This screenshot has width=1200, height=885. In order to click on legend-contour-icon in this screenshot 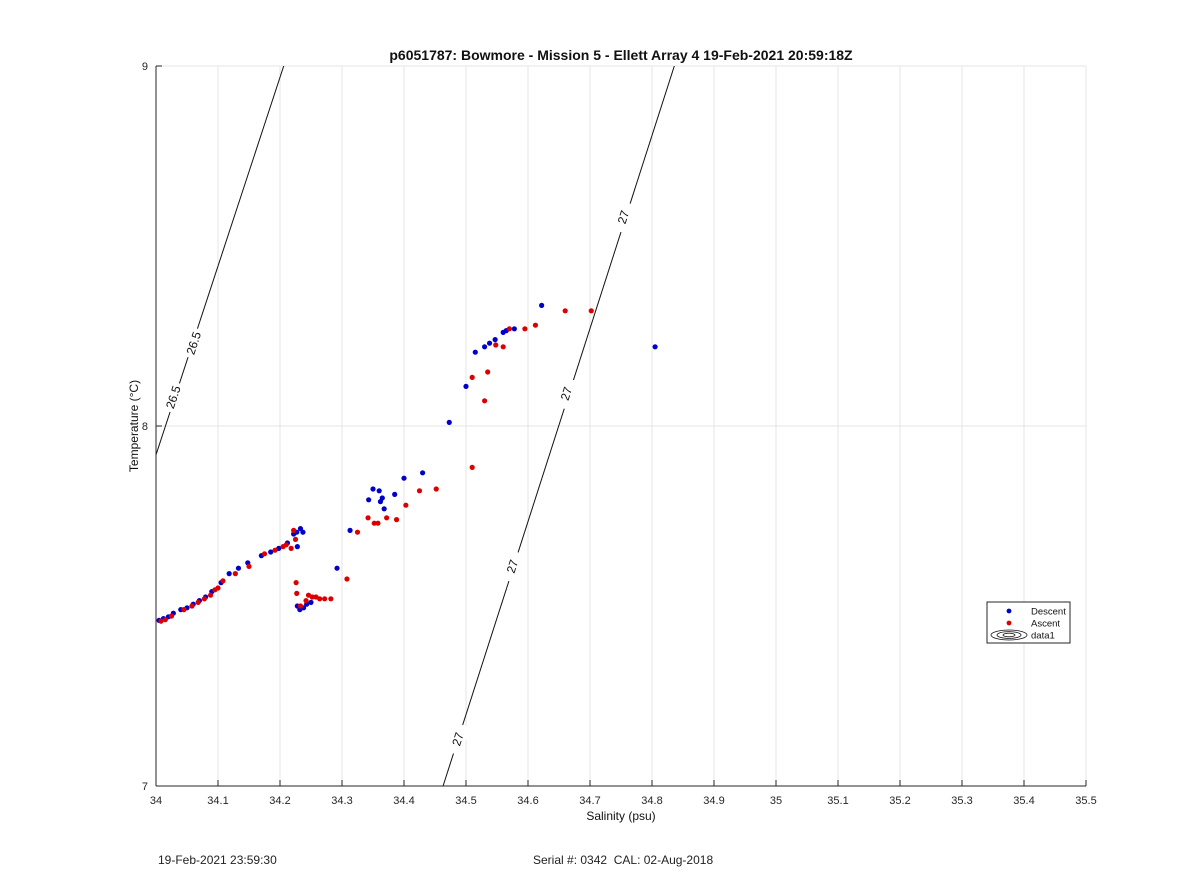, I will do `click(1009, 635)`.